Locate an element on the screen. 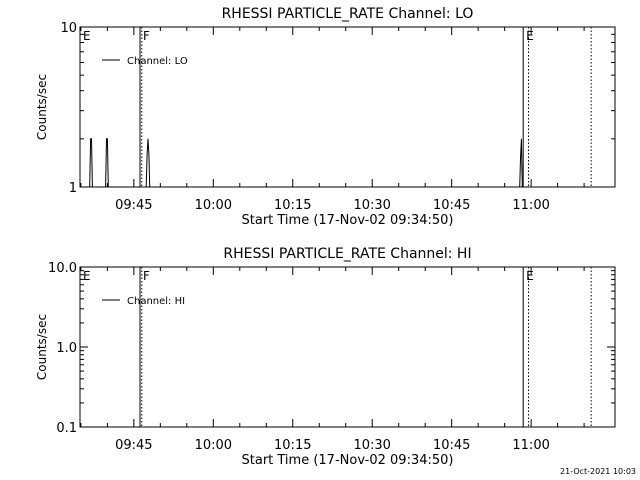 The image size is (640, 480). legend-label: Channel: LO is located at coordinates (157, 61).